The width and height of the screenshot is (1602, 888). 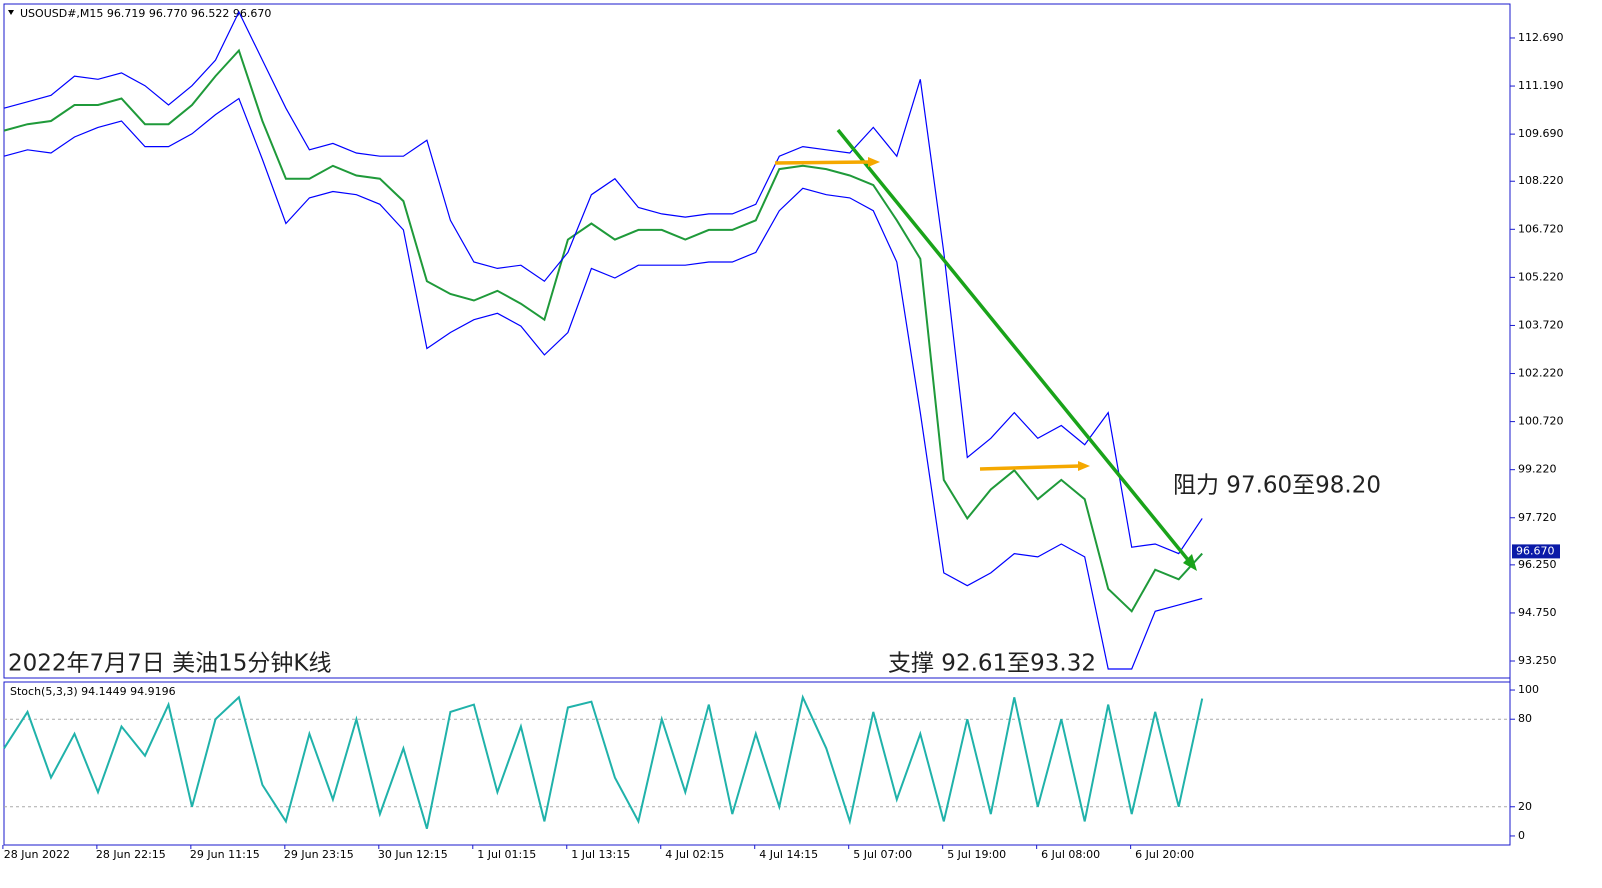 I want to click on resistance-note: 阻力 97.60至98.20, so click(x=1277, y=486).